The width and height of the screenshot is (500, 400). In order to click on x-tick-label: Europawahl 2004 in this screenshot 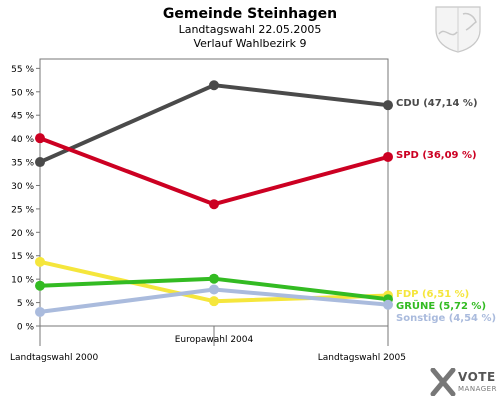, I will do `click(214, 340)`.